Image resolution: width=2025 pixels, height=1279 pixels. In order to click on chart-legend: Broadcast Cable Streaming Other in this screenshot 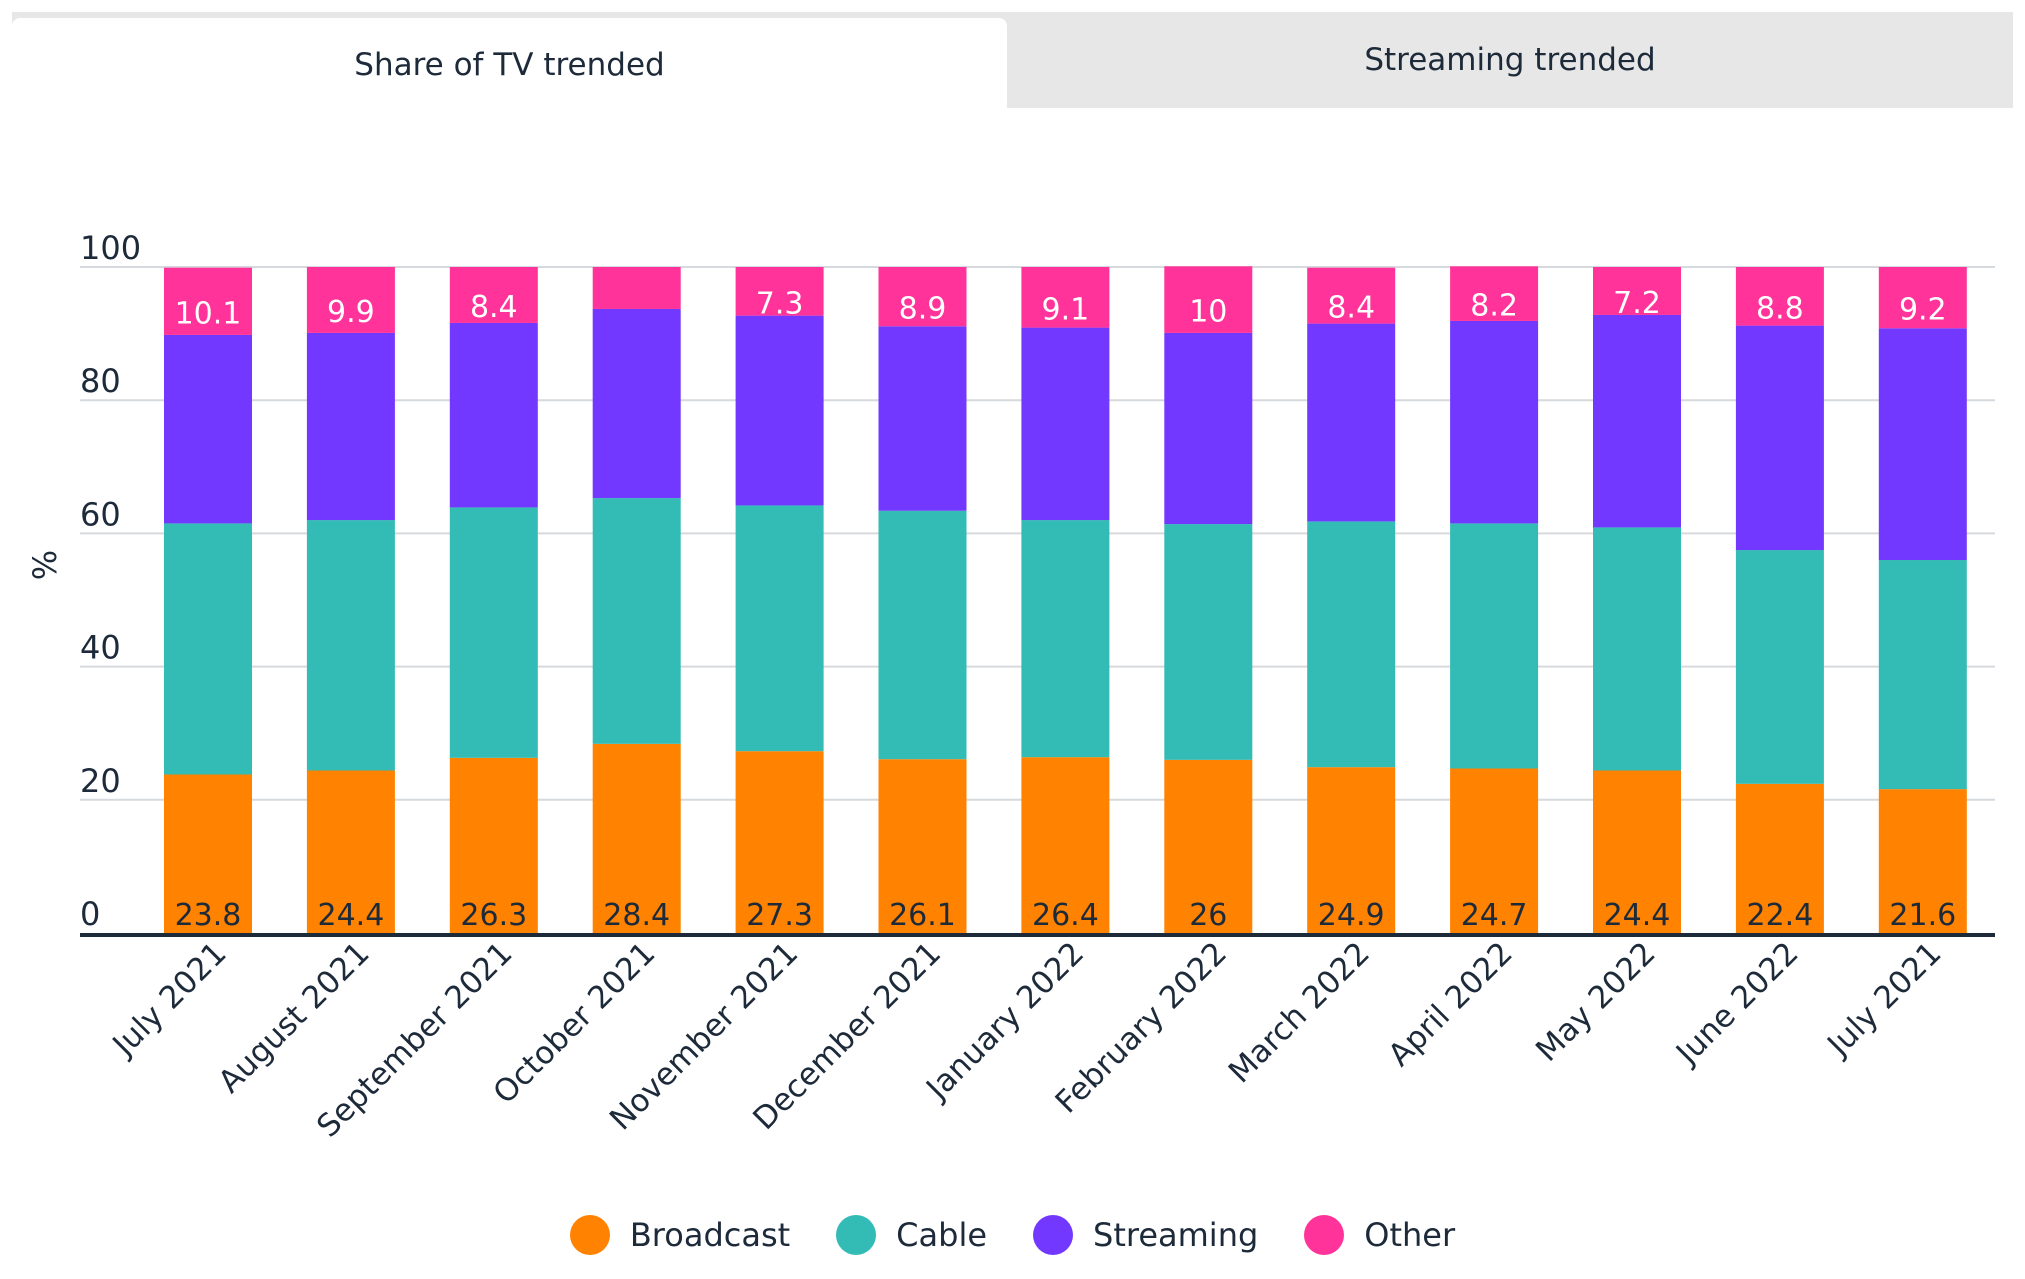, I will do `click(1012, 1235)`.